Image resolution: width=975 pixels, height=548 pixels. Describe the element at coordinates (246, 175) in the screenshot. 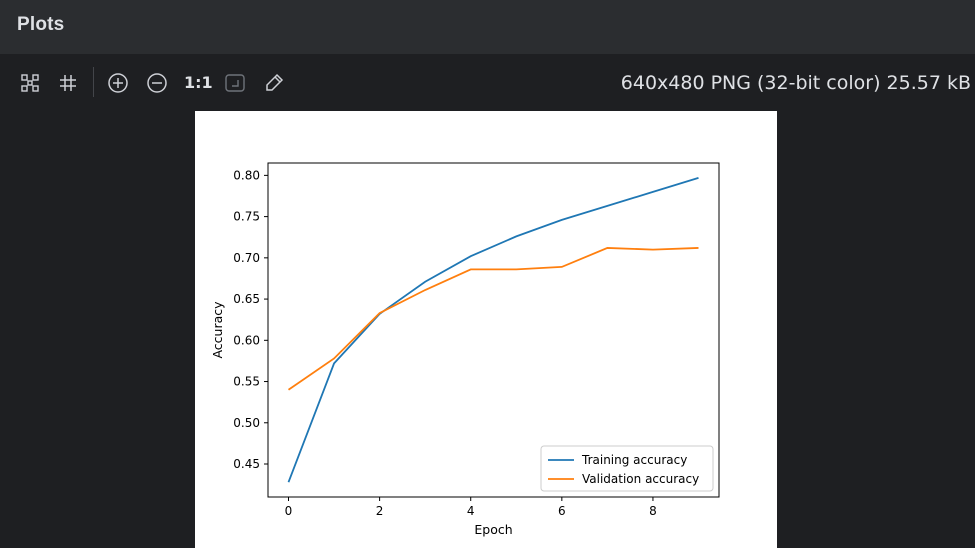

I see `y-tick-label: 0.80` at that location.